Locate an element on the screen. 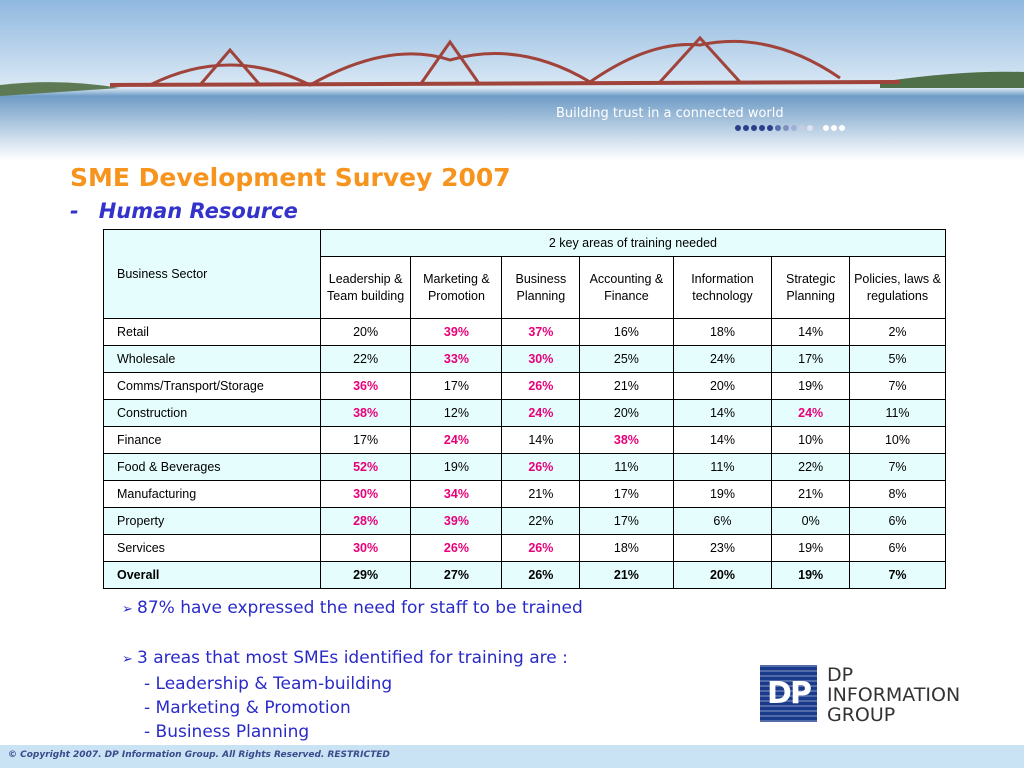  value-cell: 27% is located at coordinates (456, 575).